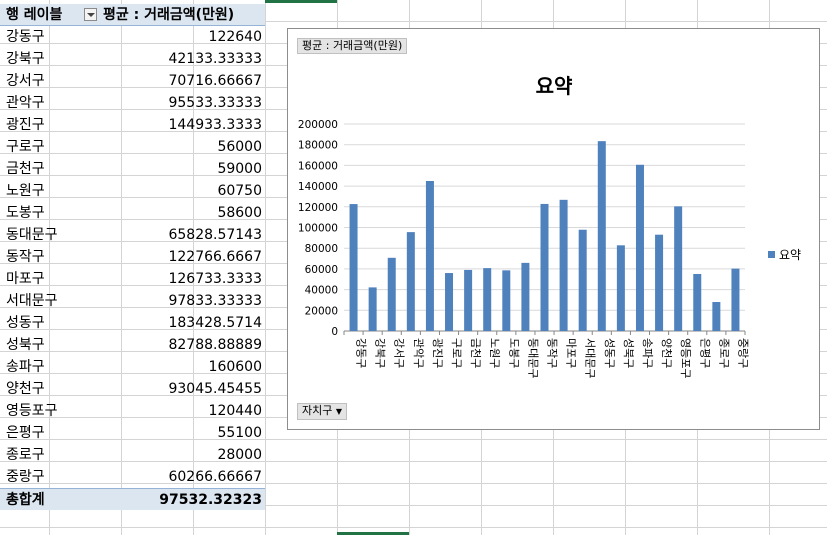 The width and height of the screenshot is (827, 535). Describe the element at coordinates (132, 81) in the screenshot. I see `pivot-row: 강서구 70716.66667` at that location.